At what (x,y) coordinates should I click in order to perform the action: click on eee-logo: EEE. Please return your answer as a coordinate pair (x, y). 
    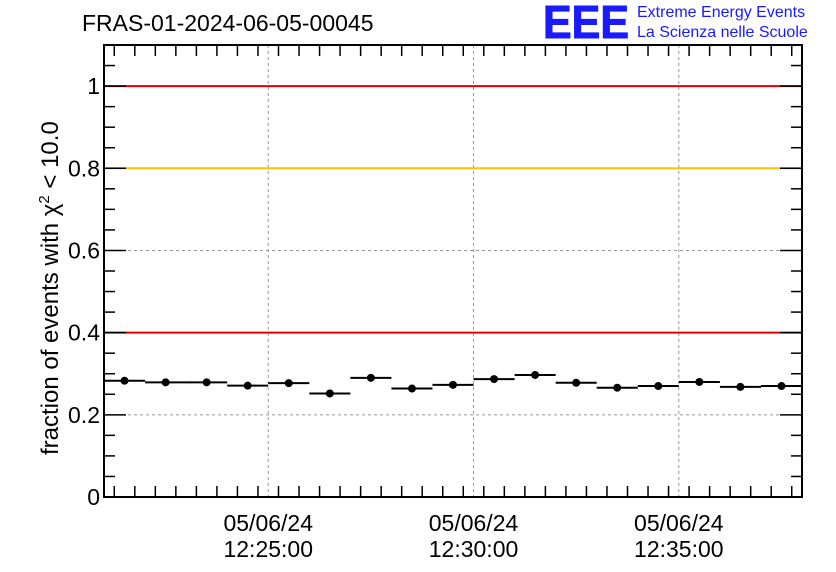
    Looking at the image, I should click on (586, 22).